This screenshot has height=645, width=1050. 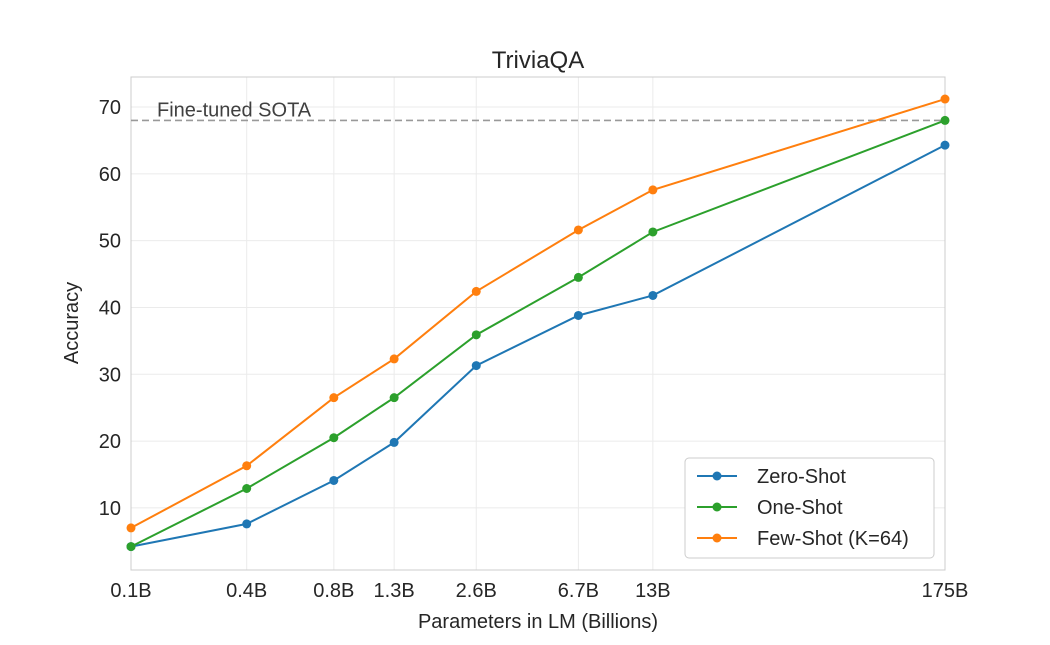 What do you see at coordinates (578, 591) in the screenshot?
I see `x-tick-label: 6.7B` at bounding box center [578, 591].